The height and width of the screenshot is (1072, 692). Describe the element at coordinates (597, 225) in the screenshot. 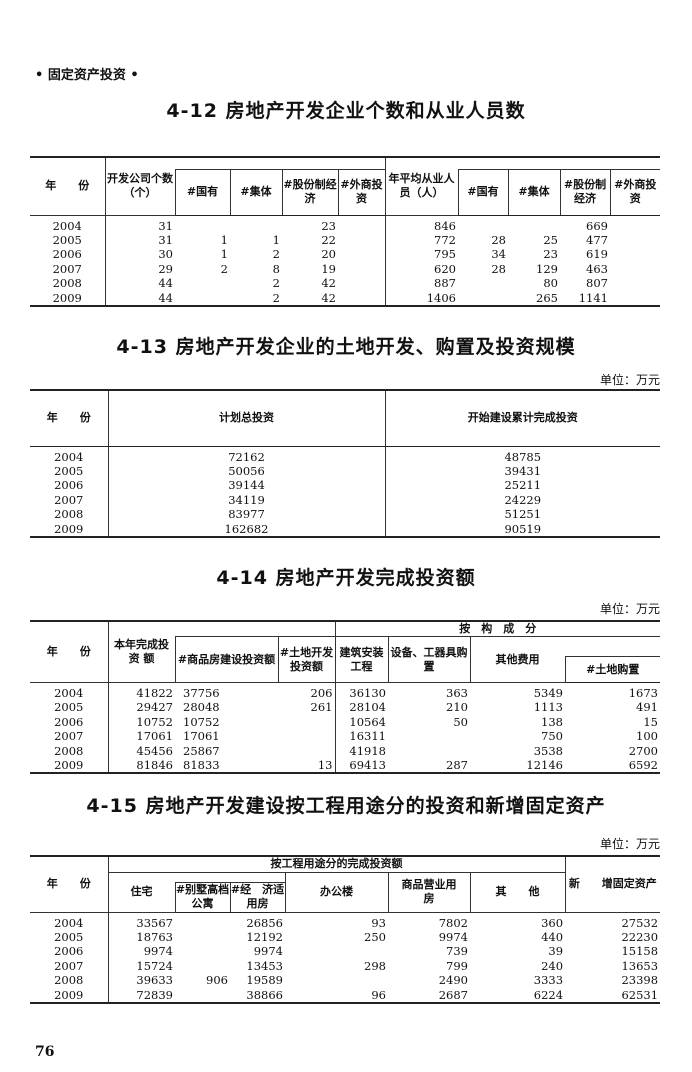

I see `cell-shareholding: 669` at that location.